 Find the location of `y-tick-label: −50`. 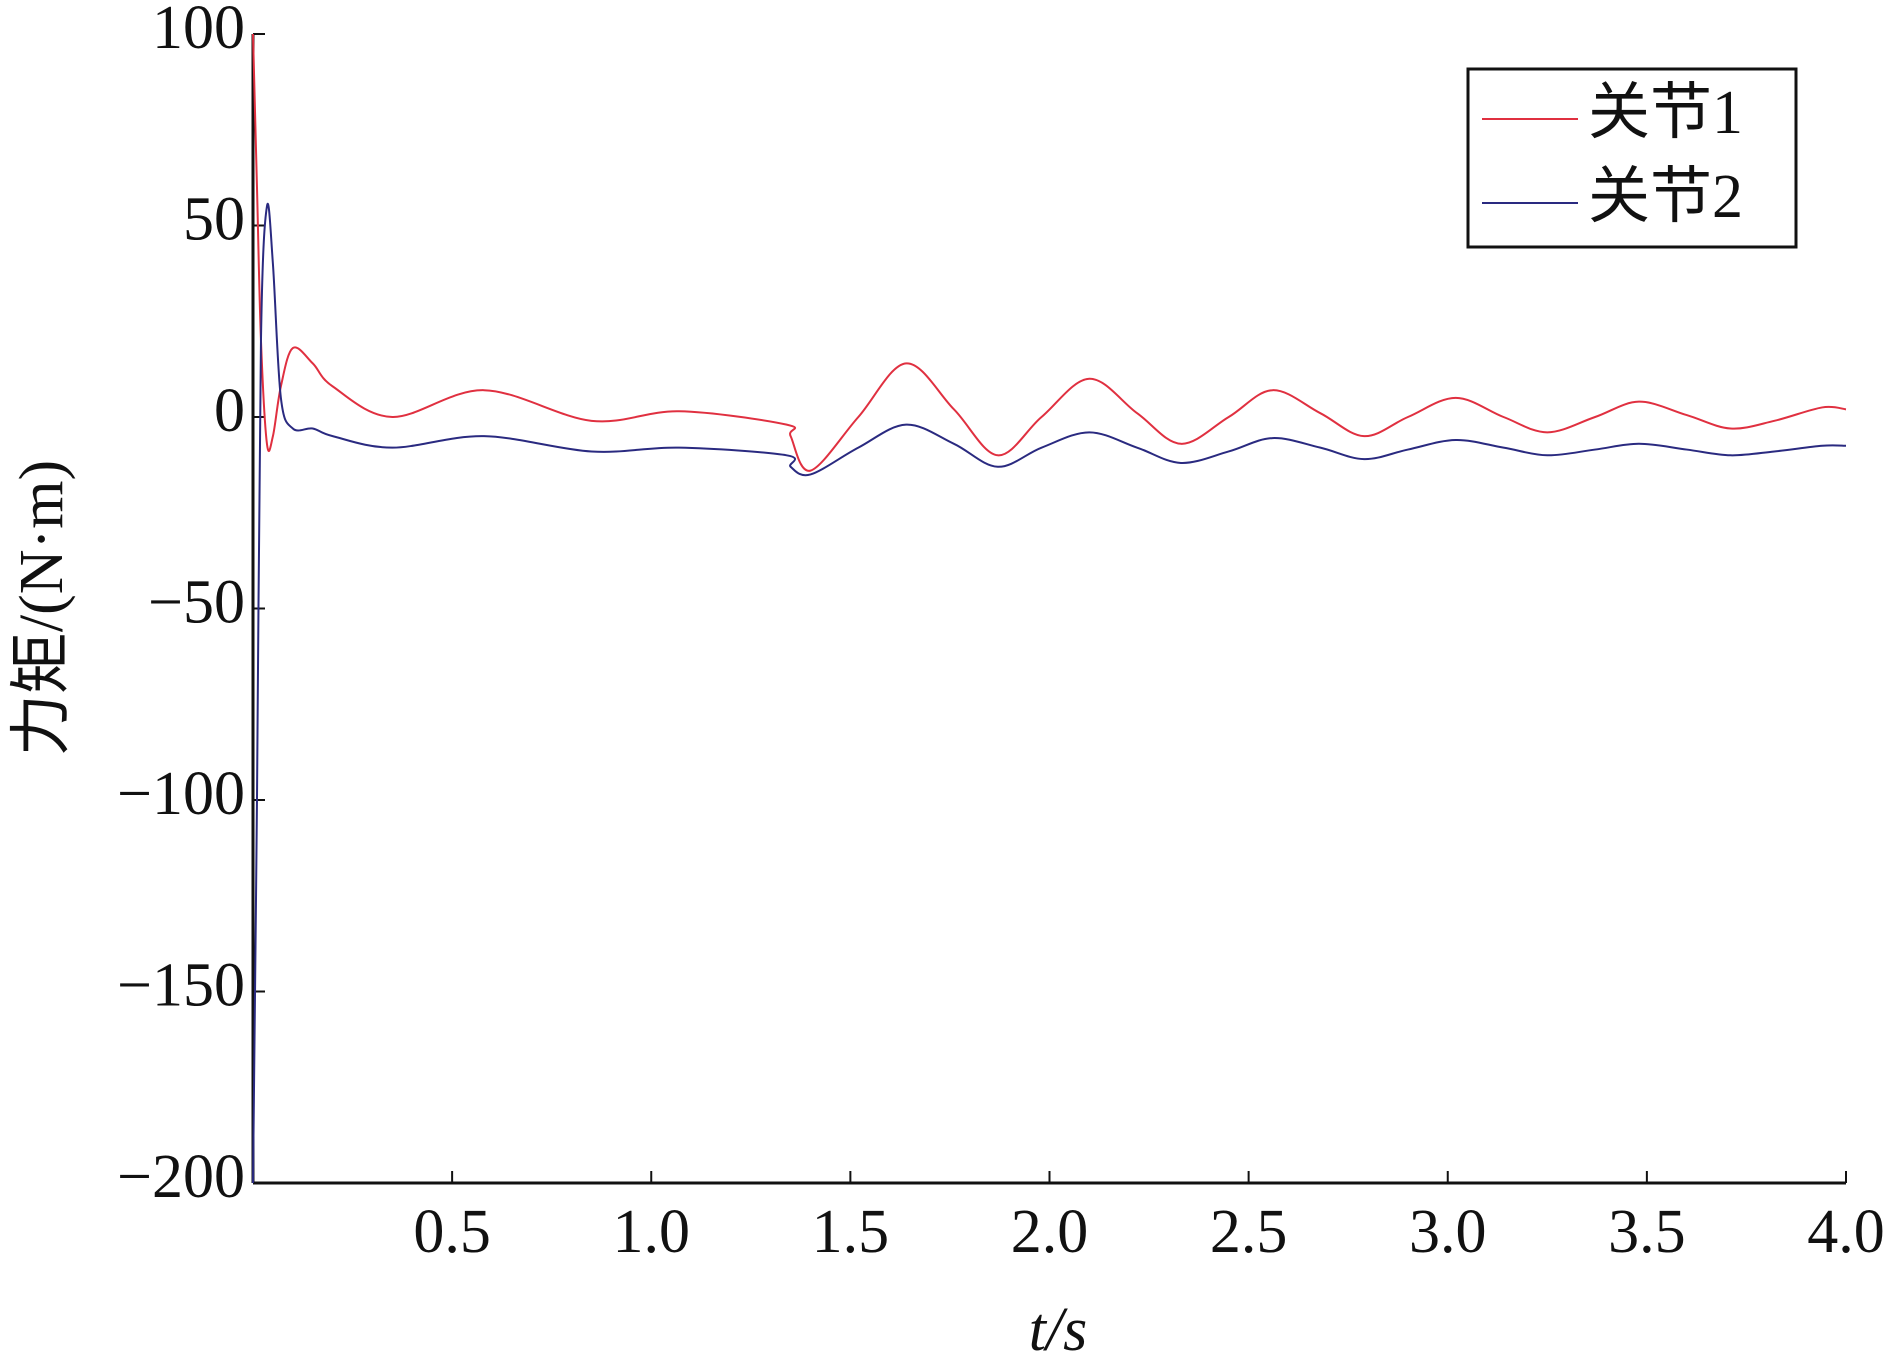

y-tick-label: −50 is located at coordinates (196, 603).